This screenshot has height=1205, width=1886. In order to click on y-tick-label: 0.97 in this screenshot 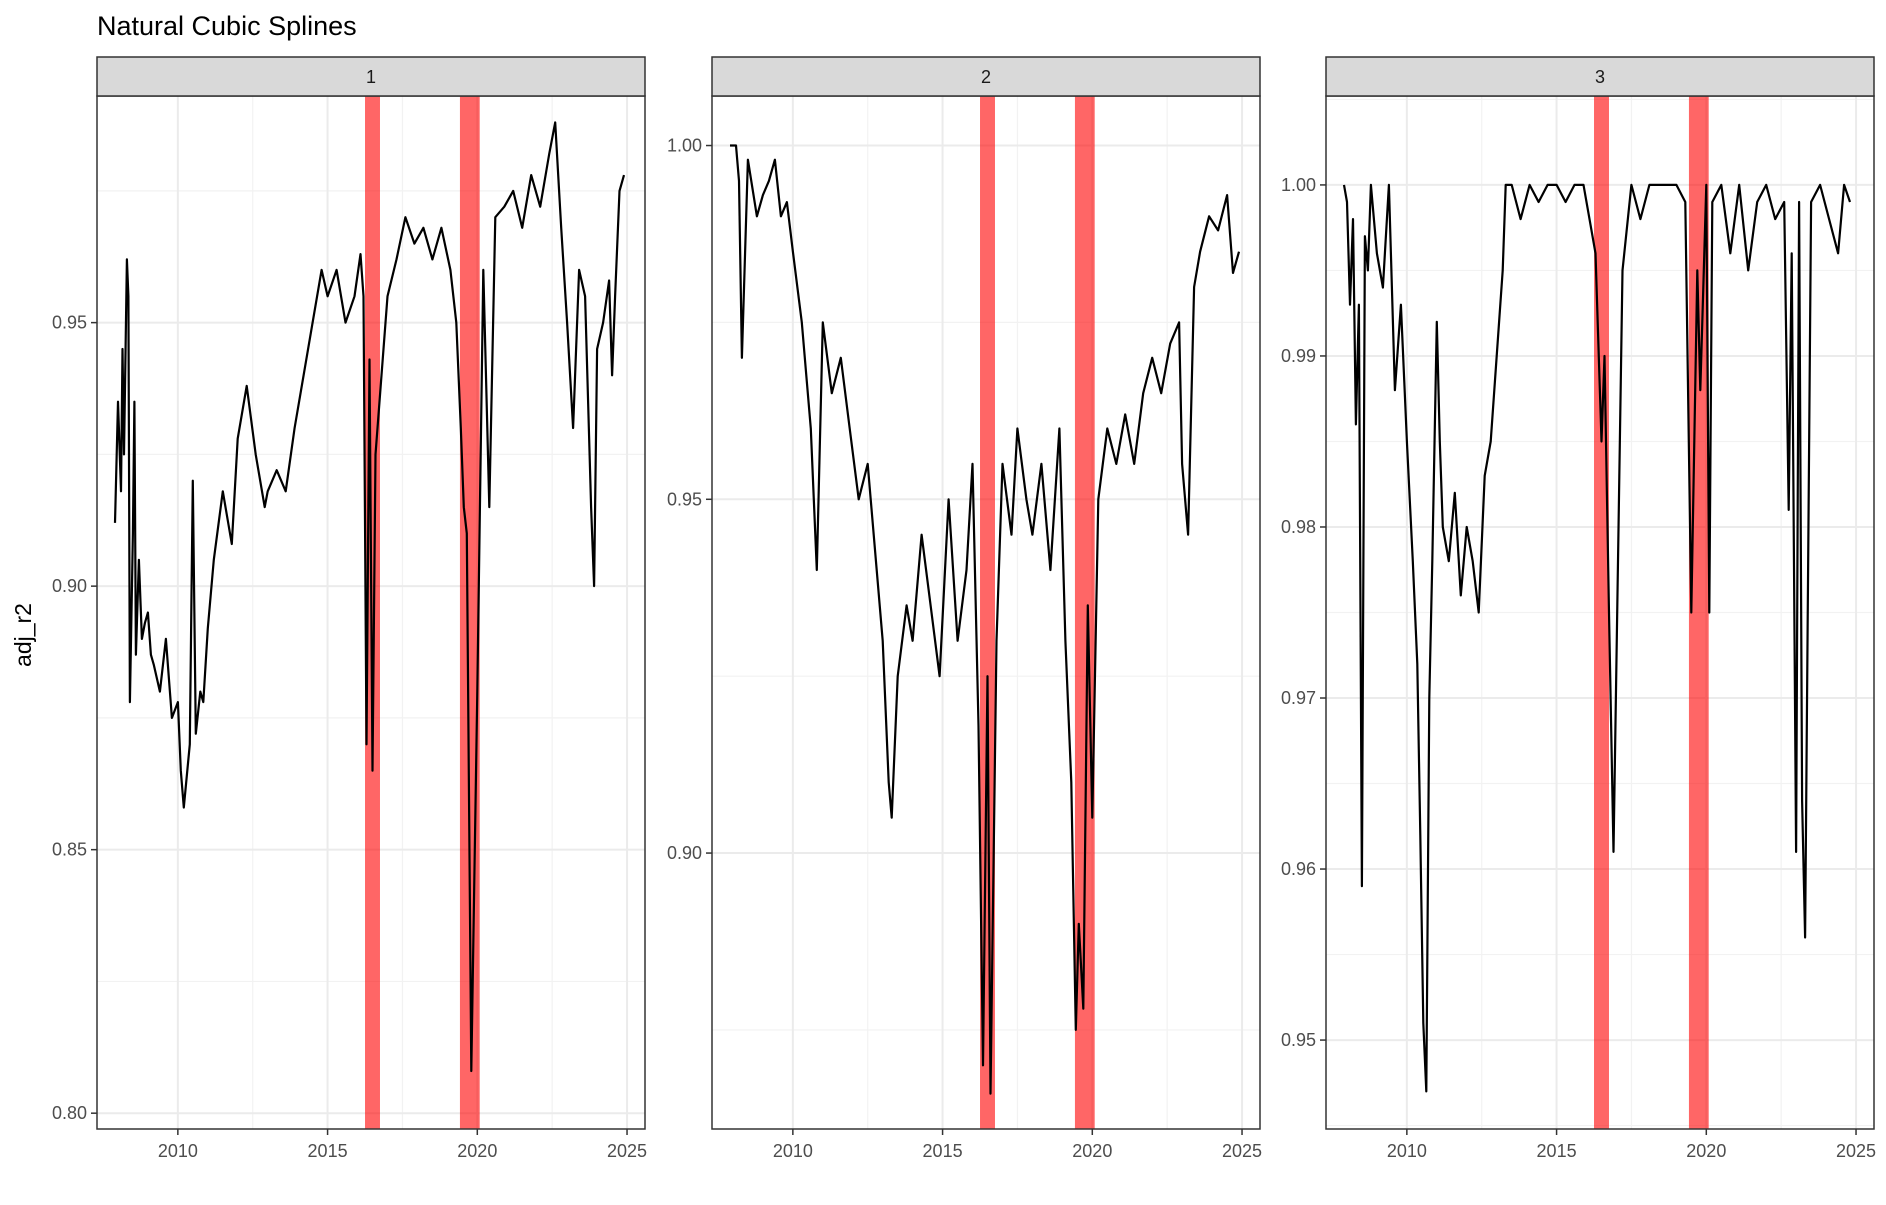, I will do `click(1298, 698)`.